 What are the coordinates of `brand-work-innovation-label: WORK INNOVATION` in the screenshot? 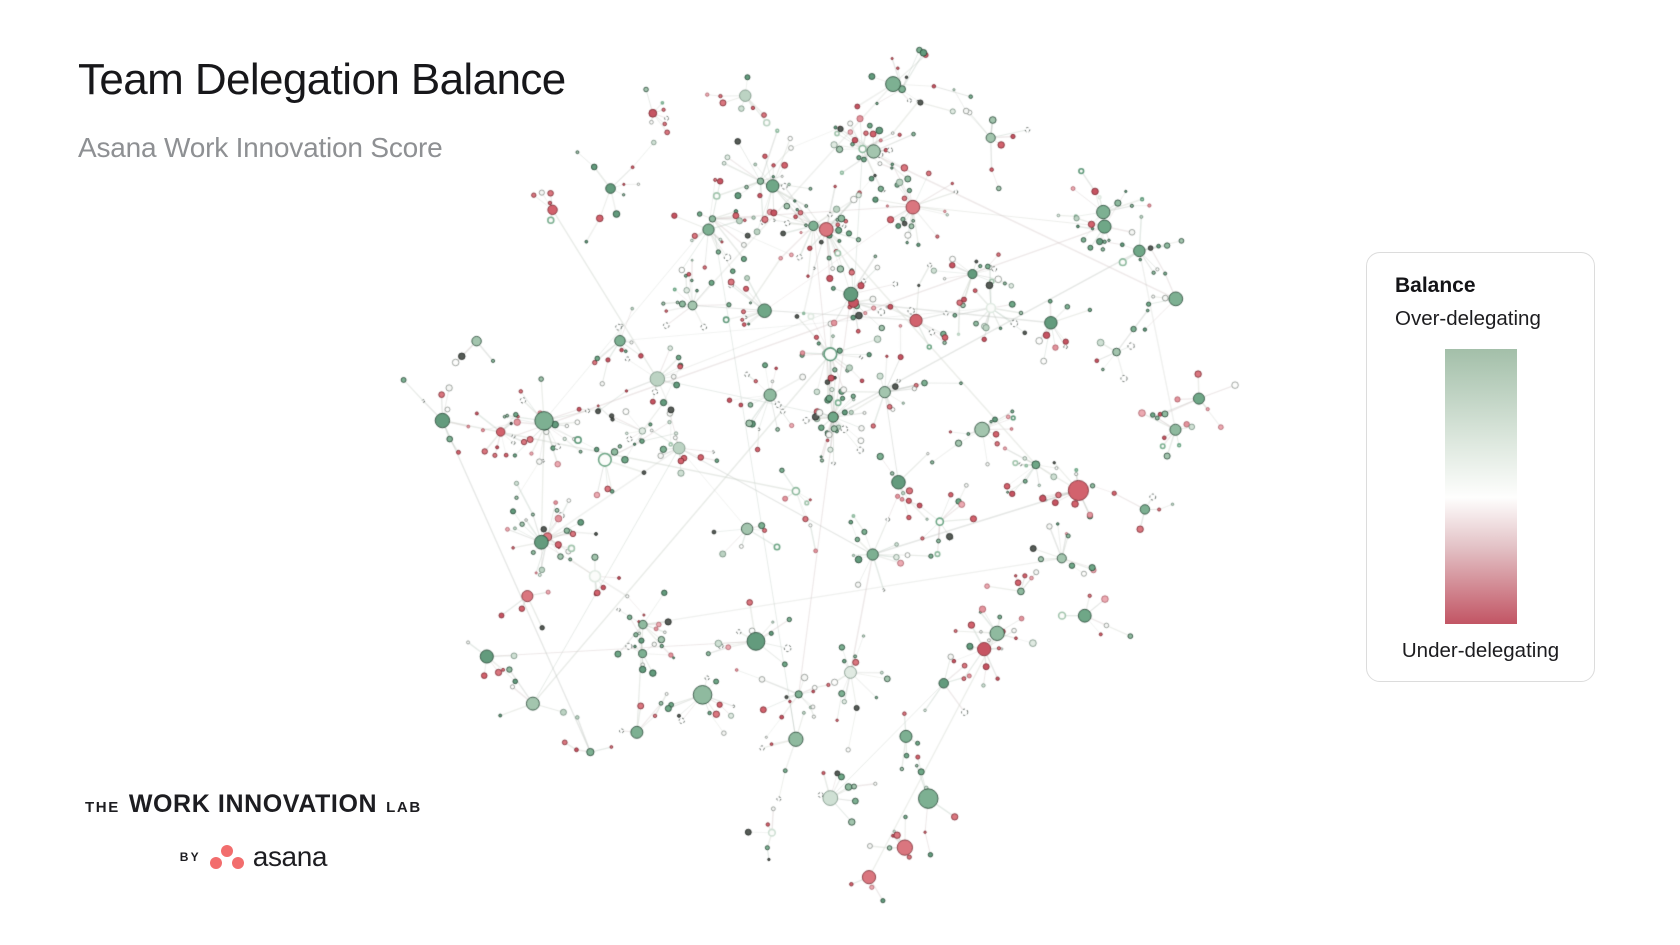 It's located at (253, 804).